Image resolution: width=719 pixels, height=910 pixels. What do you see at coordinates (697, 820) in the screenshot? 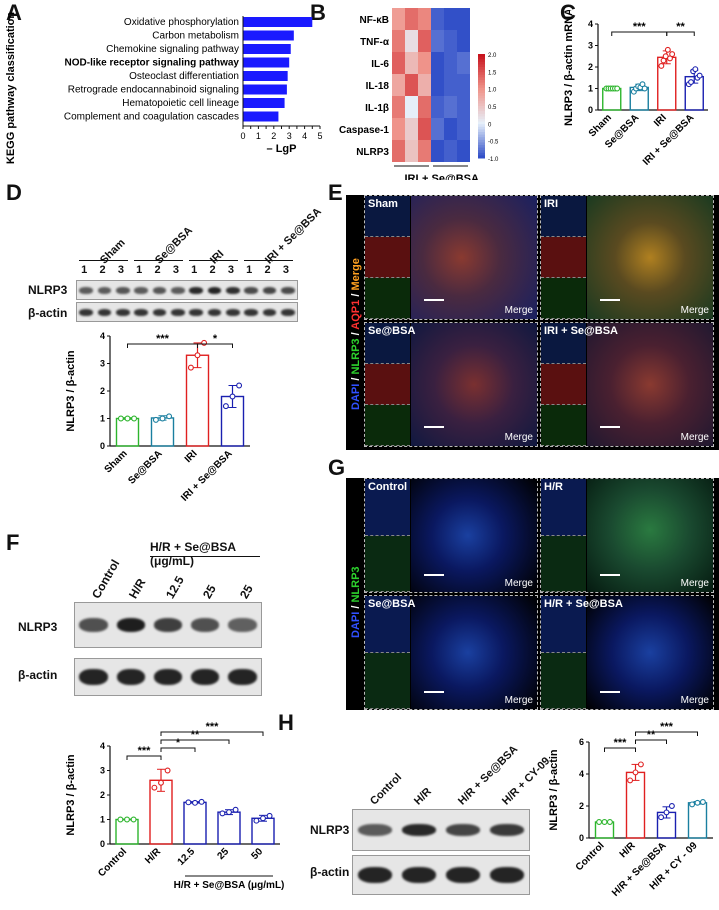
I see `chartH-bar` at bounding box center [697, 820].